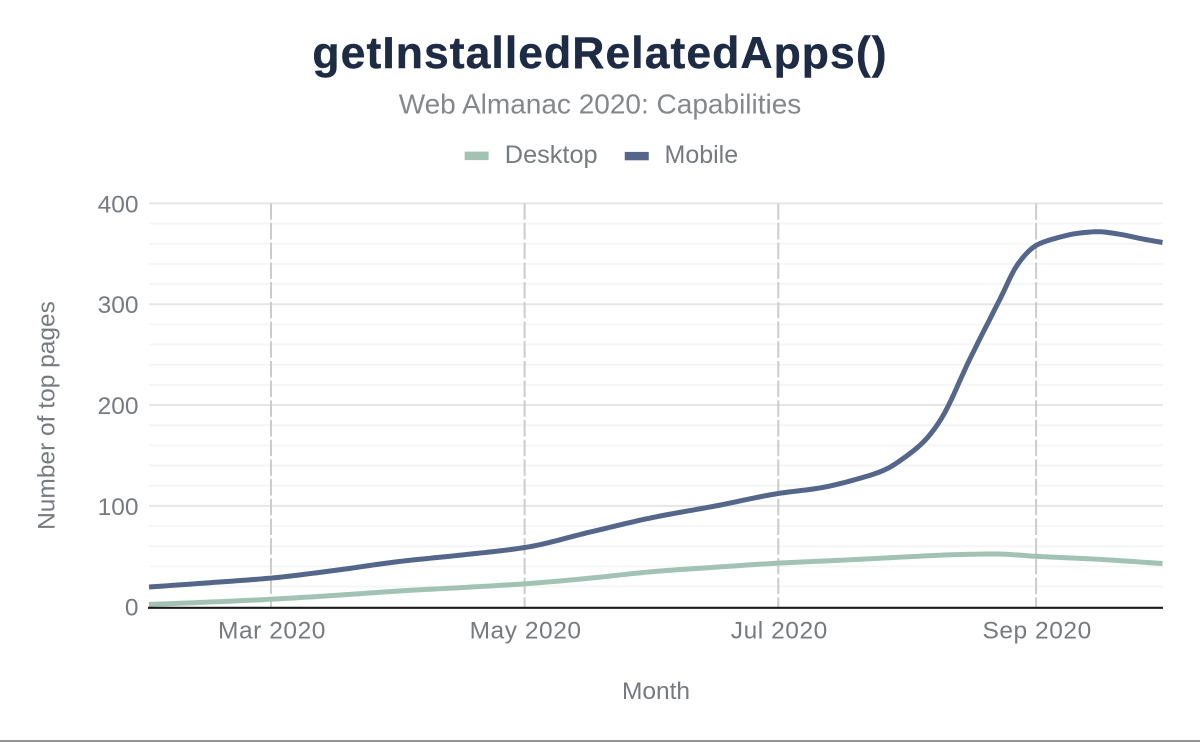 The height and width of the screenshot is (742, 1200). I want to click on svg-text: 100, so click(118, 507).